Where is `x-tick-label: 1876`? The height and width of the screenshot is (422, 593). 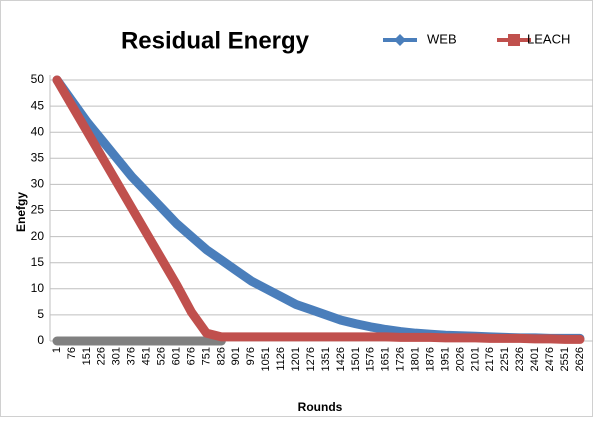 x-tick-label: 1876 is located at coordinates (430, 359).